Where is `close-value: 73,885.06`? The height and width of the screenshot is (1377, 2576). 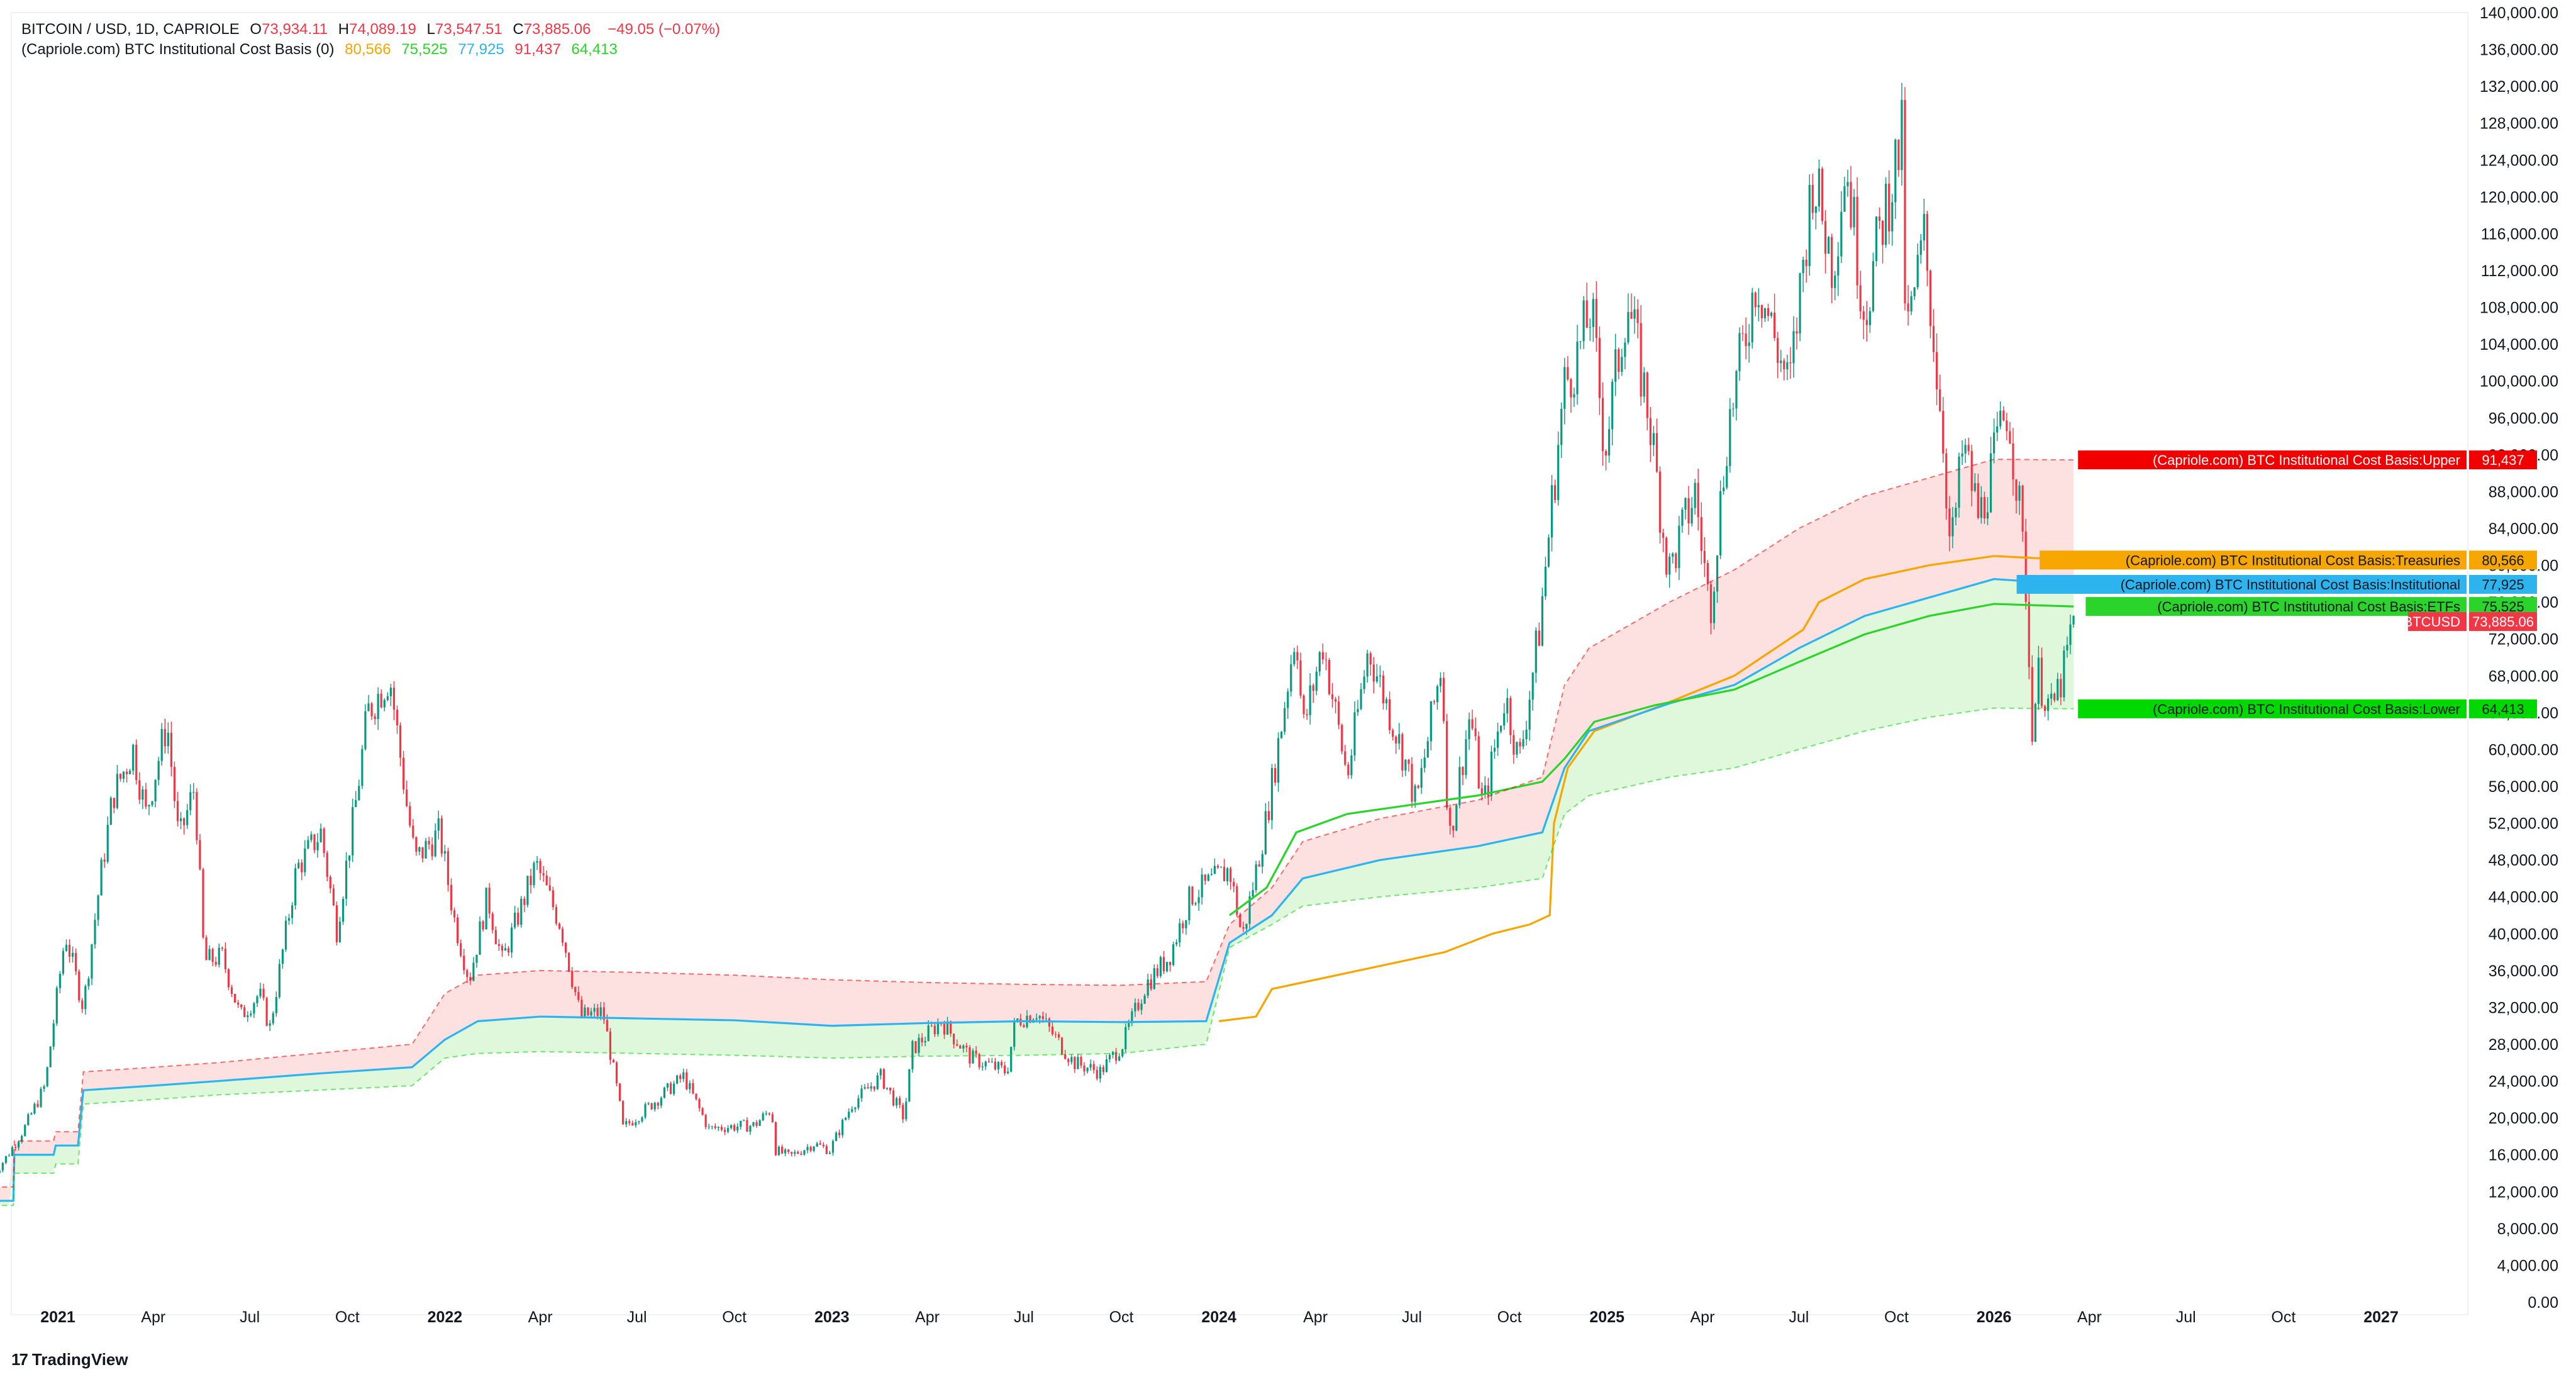 close-value: 73,885.06 is located at coordinates (557, 29).